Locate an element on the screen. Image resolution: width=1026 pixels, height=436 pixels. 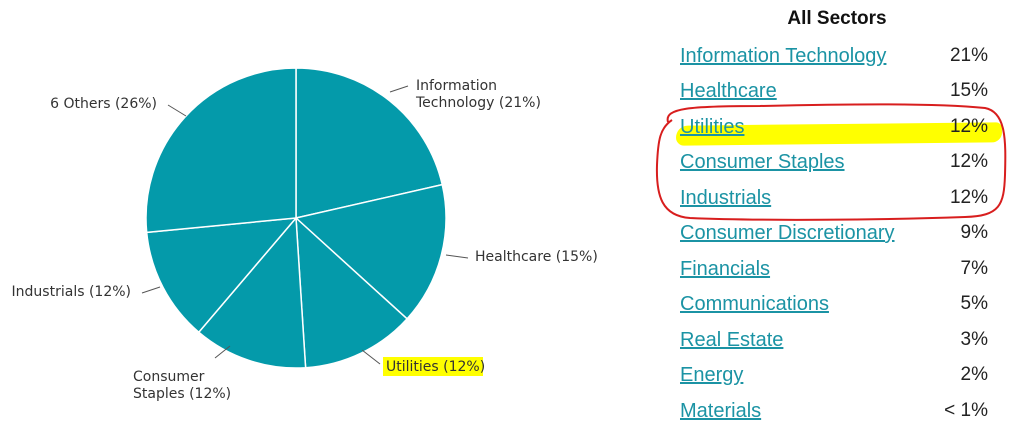
pie-label: Industrials (12%) is located at coordinates (71, 292).